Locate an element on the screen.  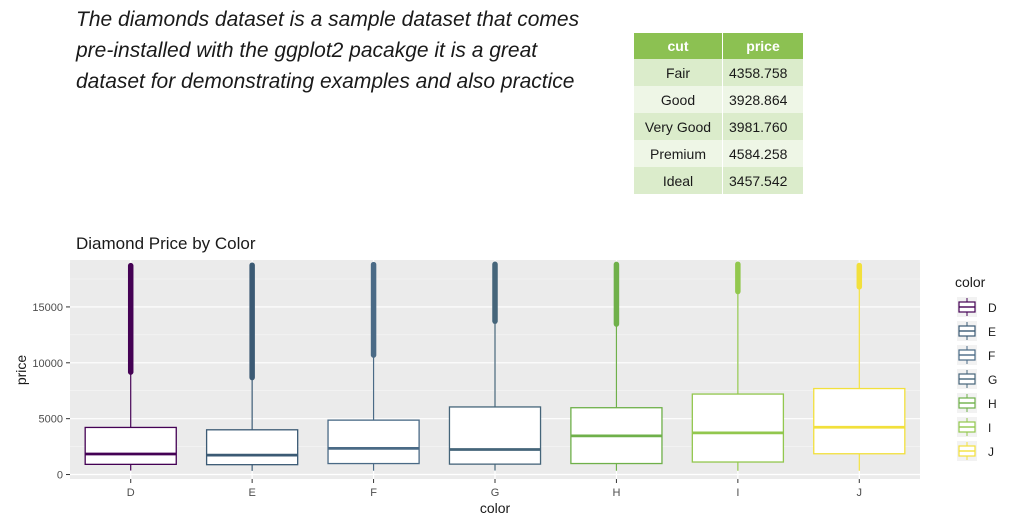
cell-cut: Good is located at coordinates (678, 99).